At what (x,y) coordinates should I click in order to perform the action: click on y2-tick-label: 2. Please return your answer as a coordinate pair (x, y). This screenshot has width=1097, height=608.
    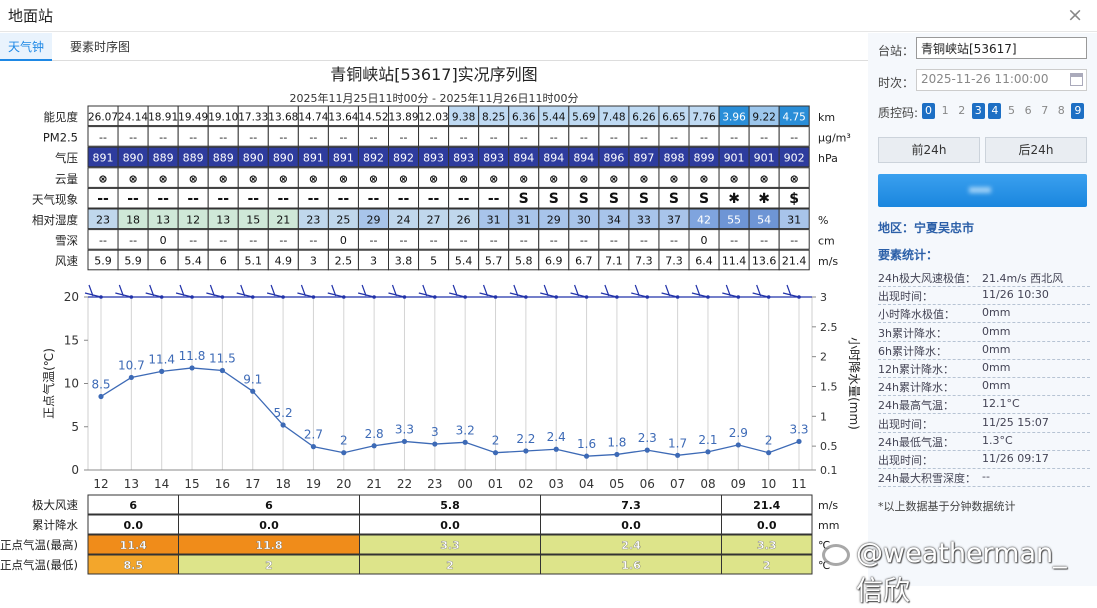
    Looking at the image, I should click on (823, 357).